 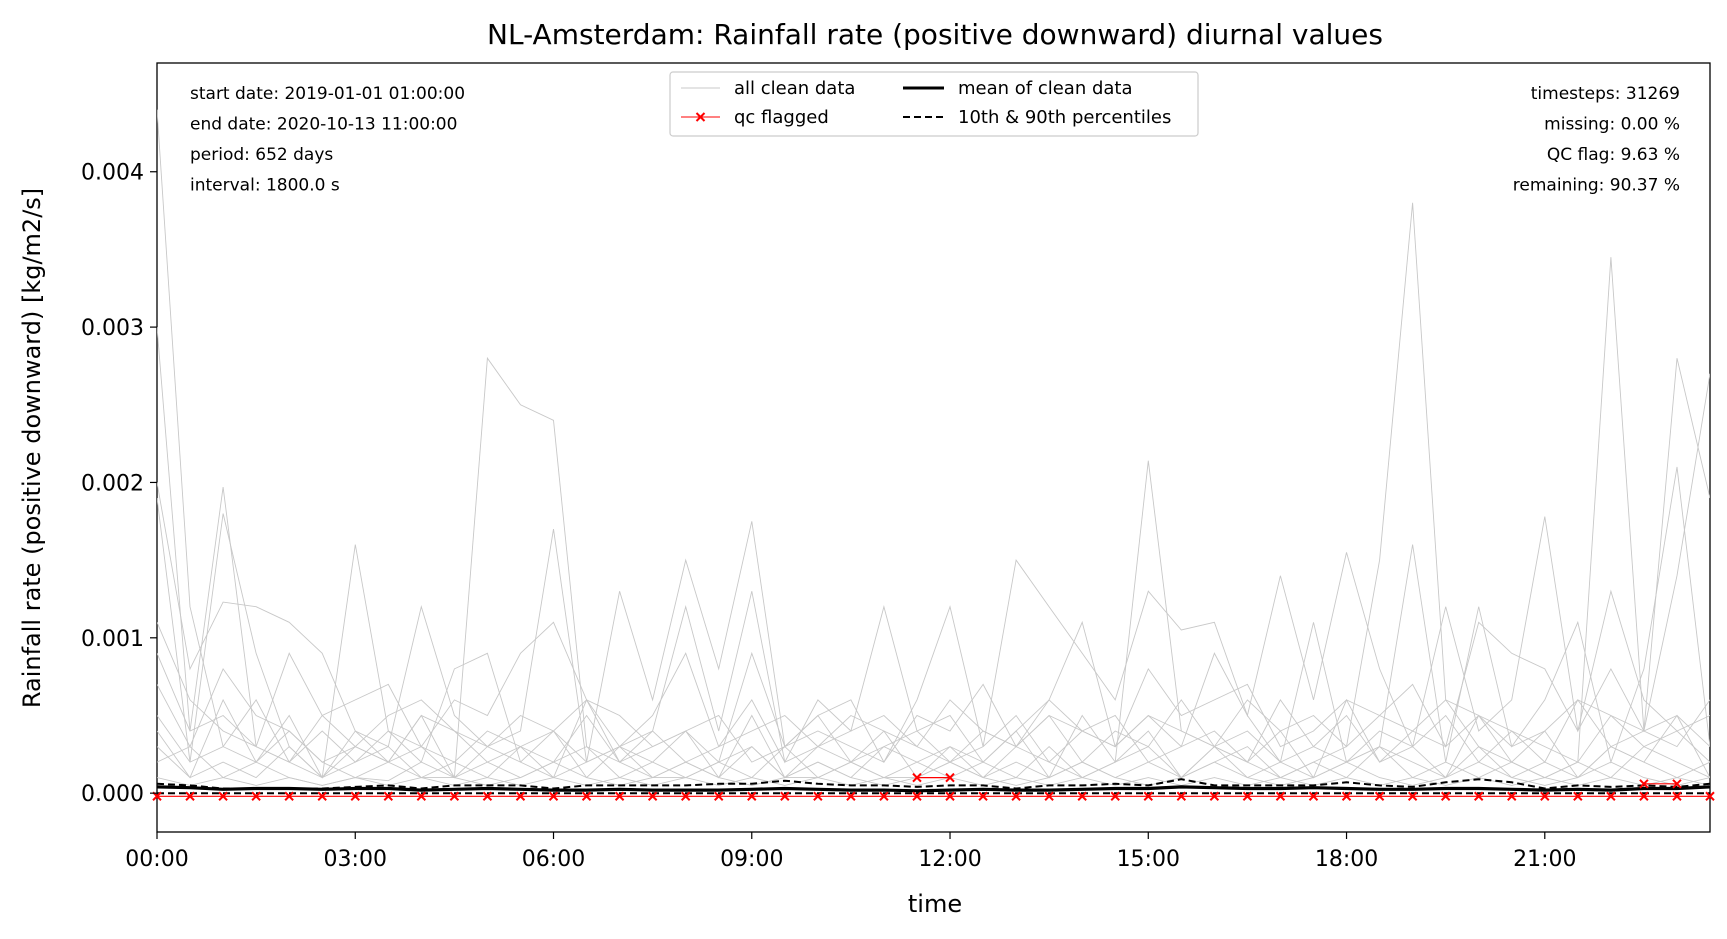 What do you see at coordinates (265, 186) in the screenshot?
I see `info-left-line-3: interval: 1800.0 s` at bounding box center [265, 186].